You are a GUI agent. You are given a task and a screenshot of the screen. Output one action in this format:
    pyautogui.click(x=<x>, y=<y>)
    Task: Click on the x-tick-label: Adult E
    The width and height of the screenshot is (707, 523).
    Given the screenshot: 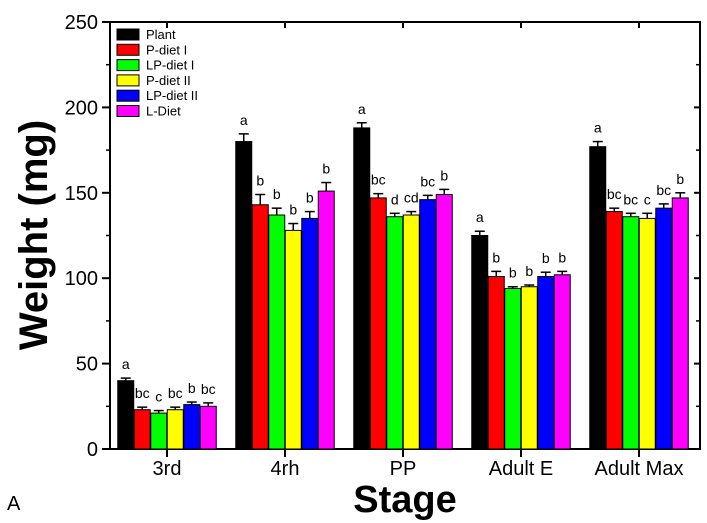 What is the action you would take?
    pyautogui.click(x=521, y=469)
    